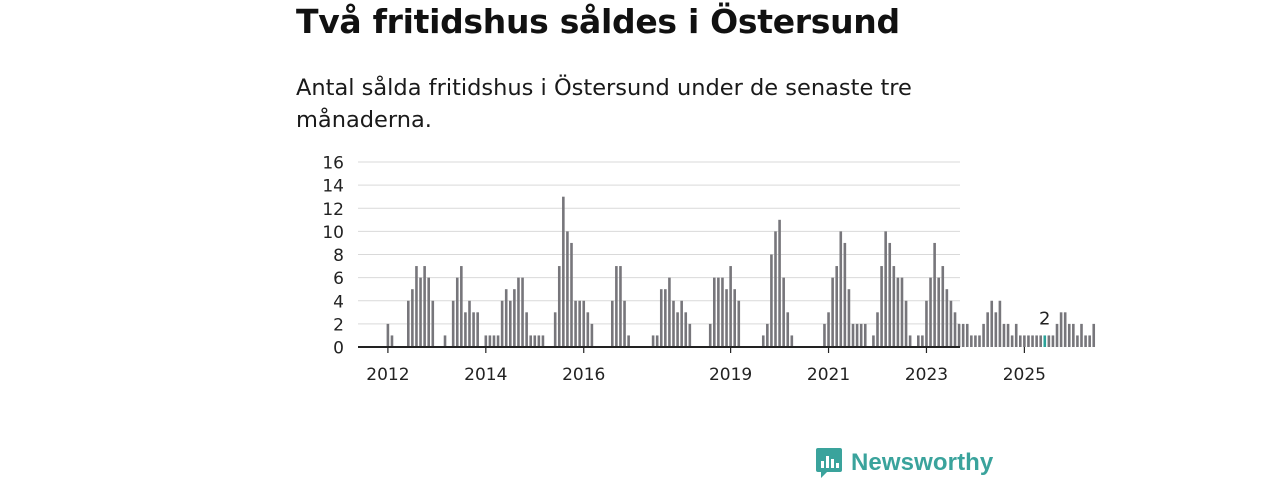  Describe the element at coordinates (583, 375) in the screenshot. I see `x-tick-label: 2016` at that location.